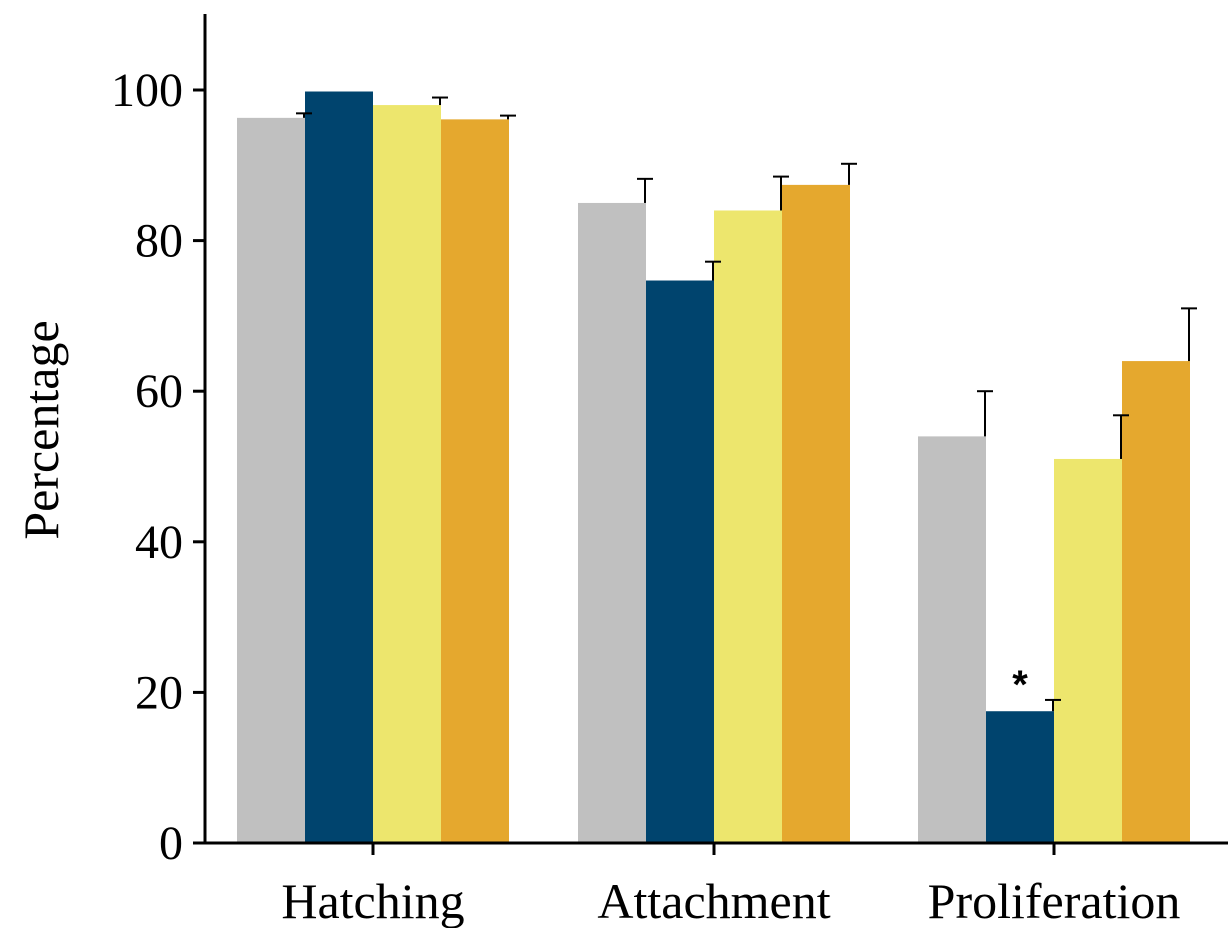 This screenshot has width=1228, height=928. I want to click on y-ticks-layer: 0 20 40 60 80 100, so click(158, 467).